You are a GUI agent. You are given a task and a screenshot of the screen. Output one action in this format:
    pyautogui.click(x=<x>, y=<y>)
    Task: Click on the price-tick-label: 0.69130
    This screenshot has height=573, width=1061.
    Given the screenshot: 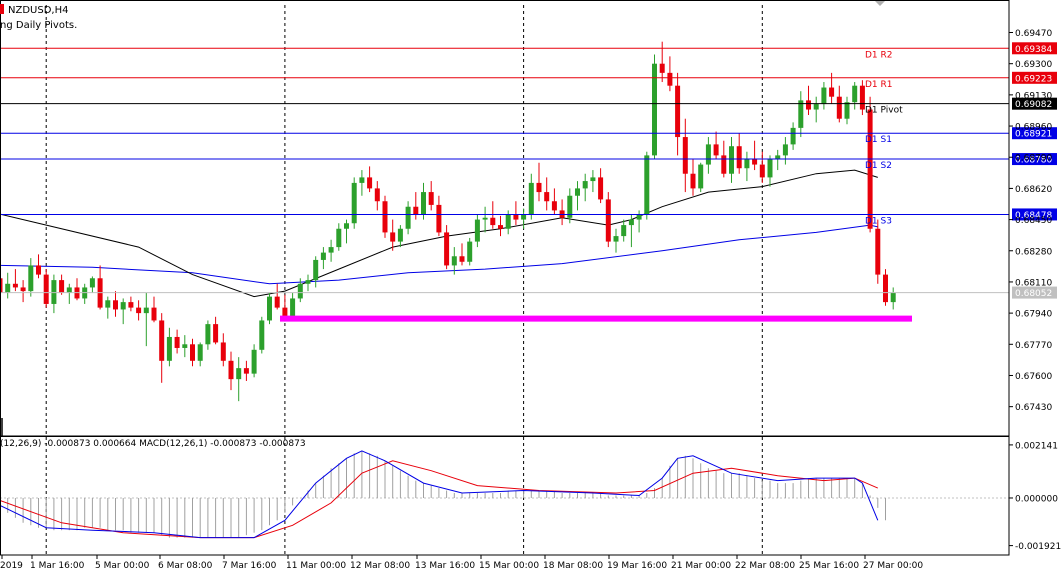 What is the action you would take?
    pyautogui.click(x=1033, y=96)
    